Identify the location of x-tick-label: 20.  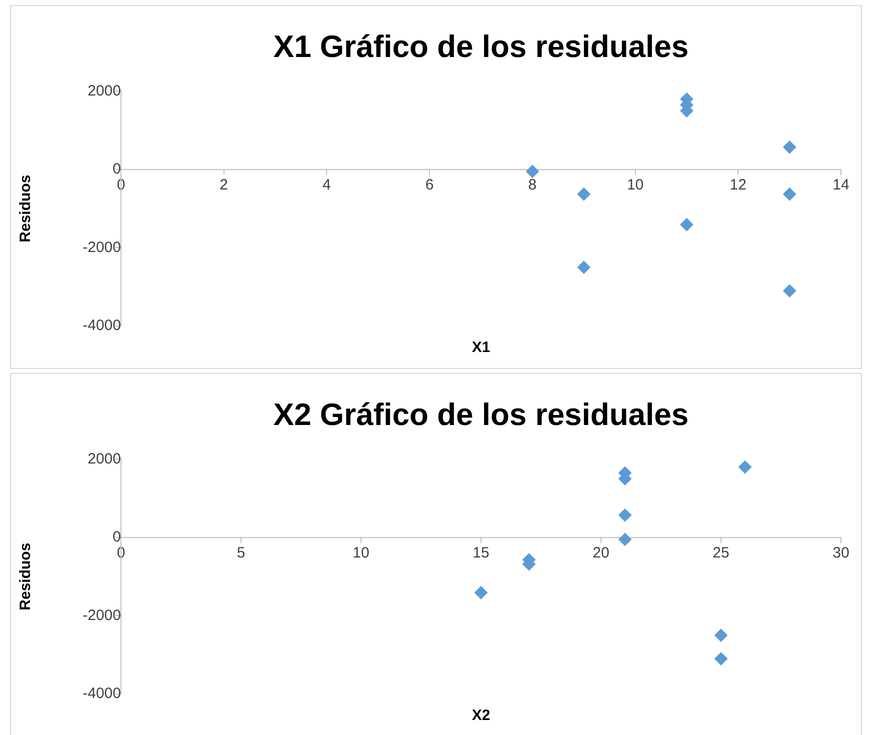
(601, 553).